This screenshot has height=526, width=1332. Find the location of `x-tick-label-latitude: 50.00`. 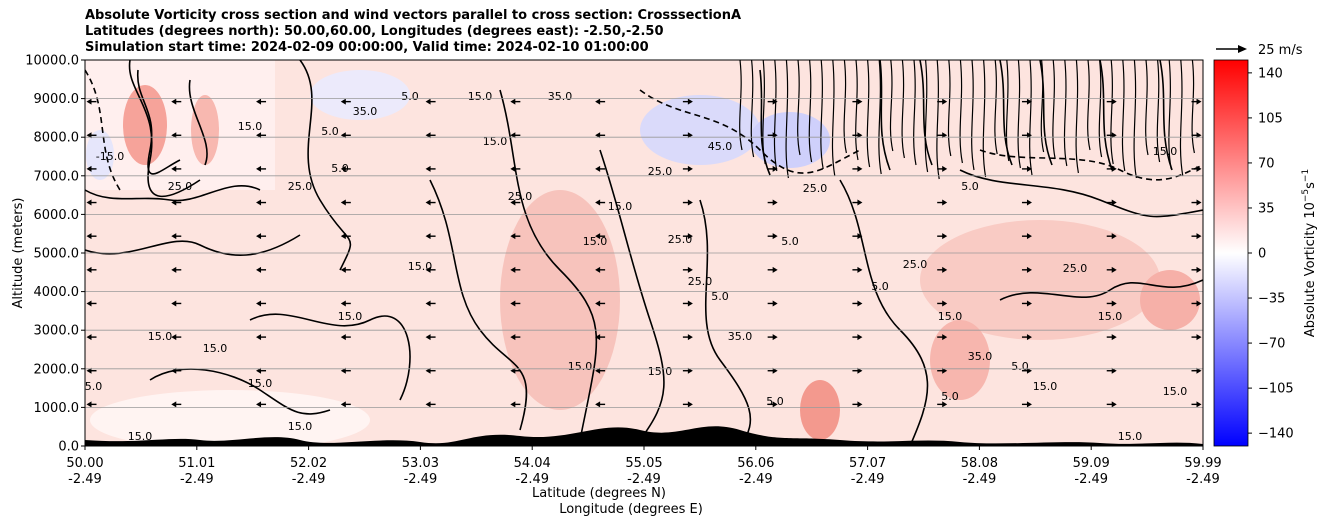

x-tick-label-latitude: 50.00 is located at coordinates (84, 463).